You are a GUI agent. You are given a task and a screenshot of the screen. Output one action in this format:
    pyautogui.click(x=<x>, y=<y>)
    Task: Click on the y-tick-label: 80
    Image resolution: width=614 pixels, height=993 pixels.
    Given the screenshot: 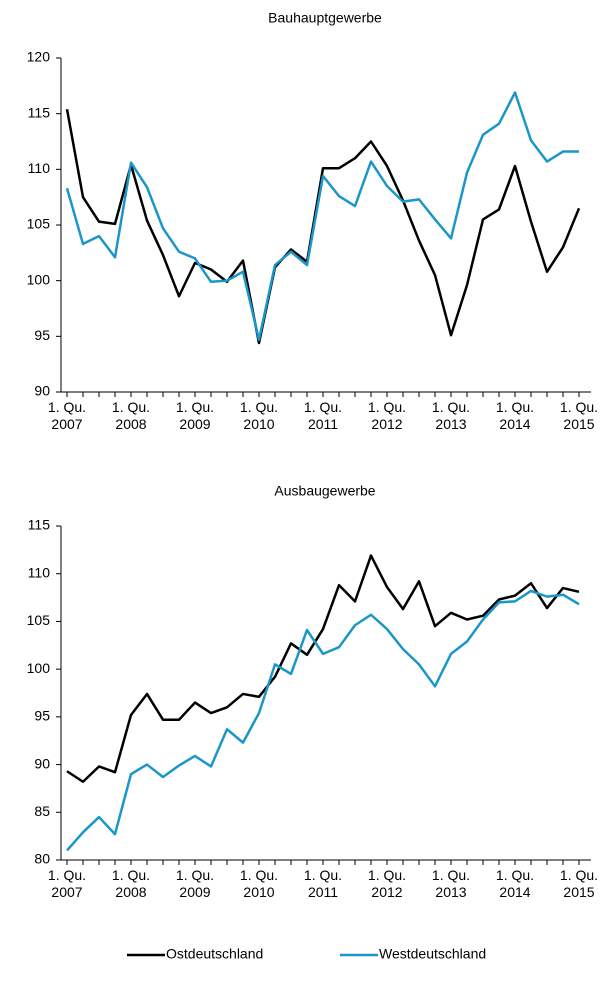 What is the action you would take?
    pyautogui.click(x=42, y=859)
    